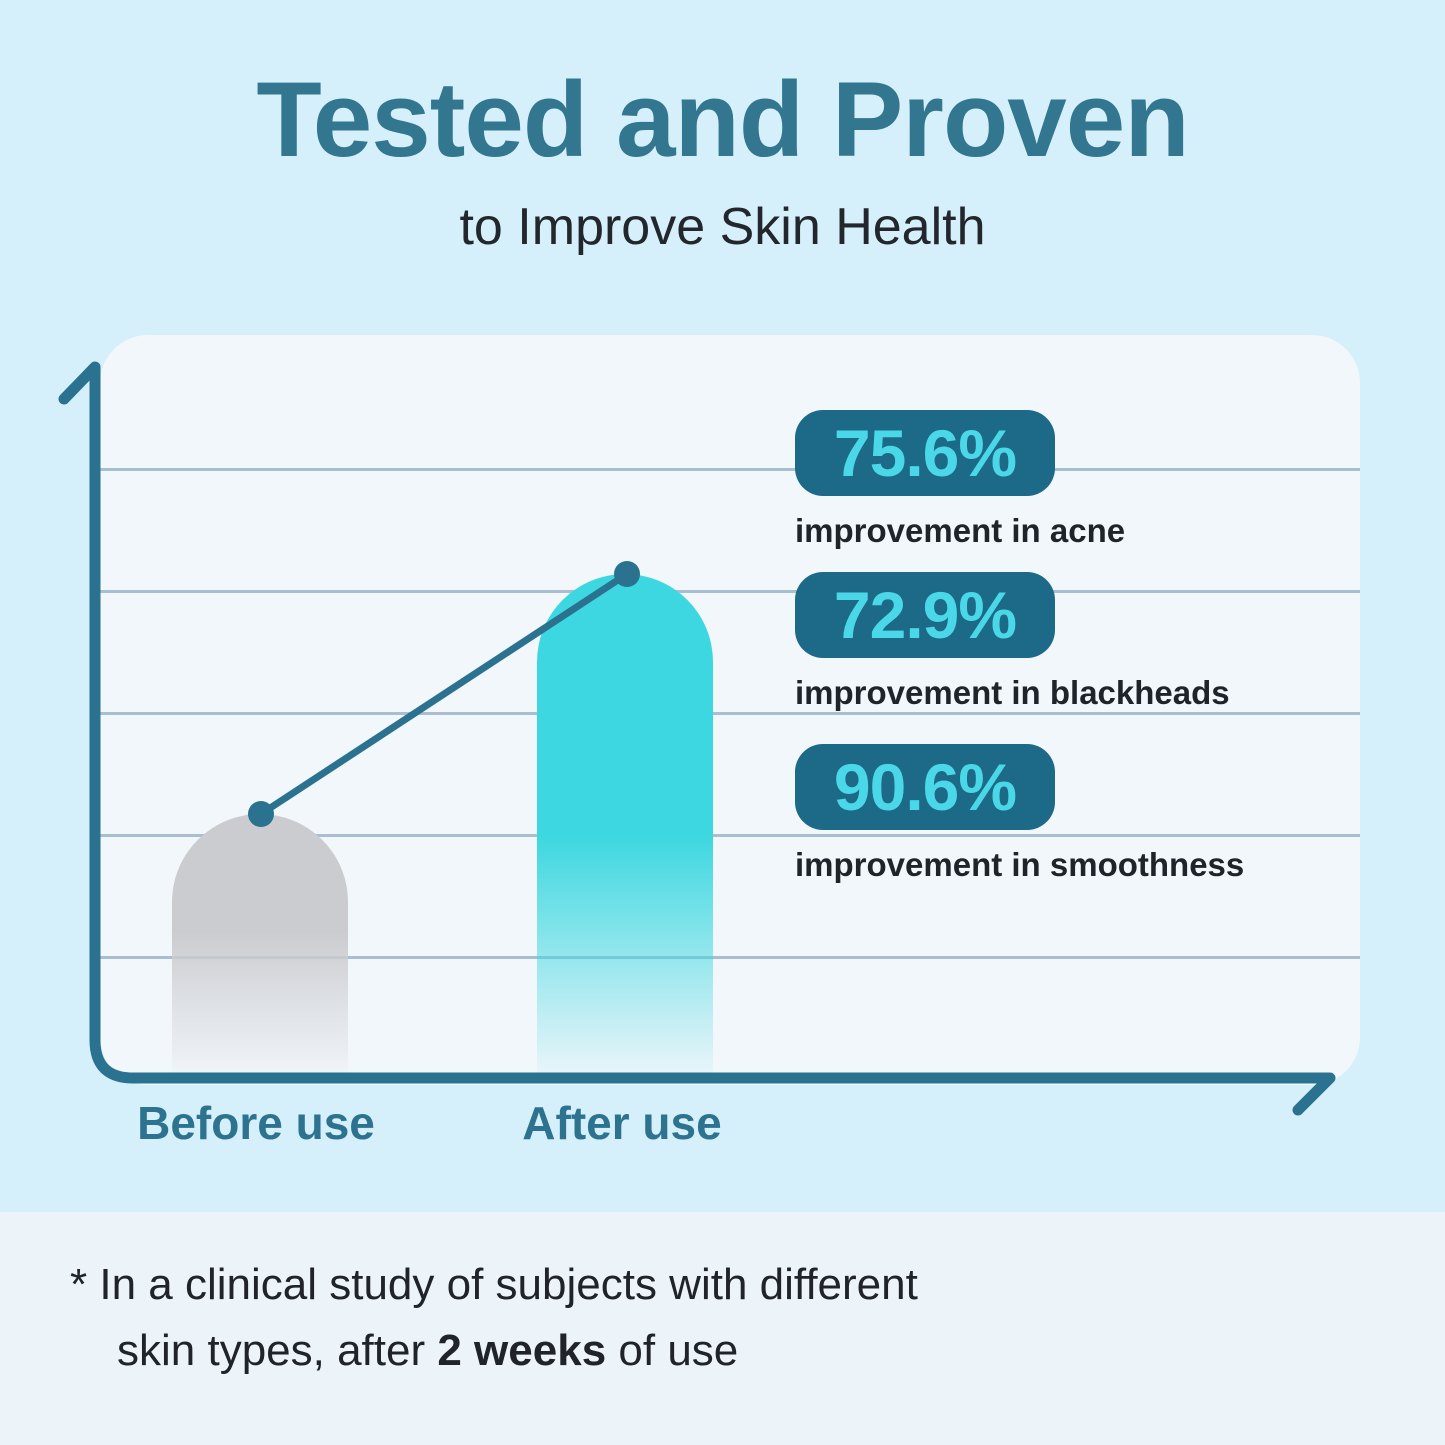  Describe the element at coordinates (1012, 692) in the screenshot. I see `stat-label-blackheads: improvement in blackheads` at that location.